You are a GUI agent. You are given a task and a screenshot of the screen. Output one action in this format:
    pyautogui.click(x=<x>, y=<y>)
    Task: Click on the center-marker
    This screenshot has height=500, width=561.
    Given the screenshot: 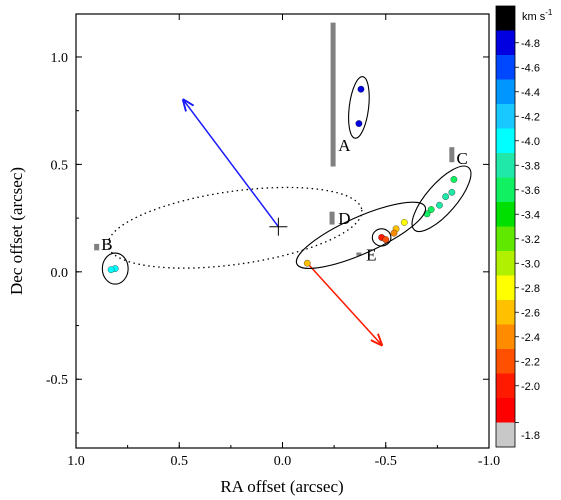 What is the action you would take?
    pyautogui.click(x=278, y=226)
    